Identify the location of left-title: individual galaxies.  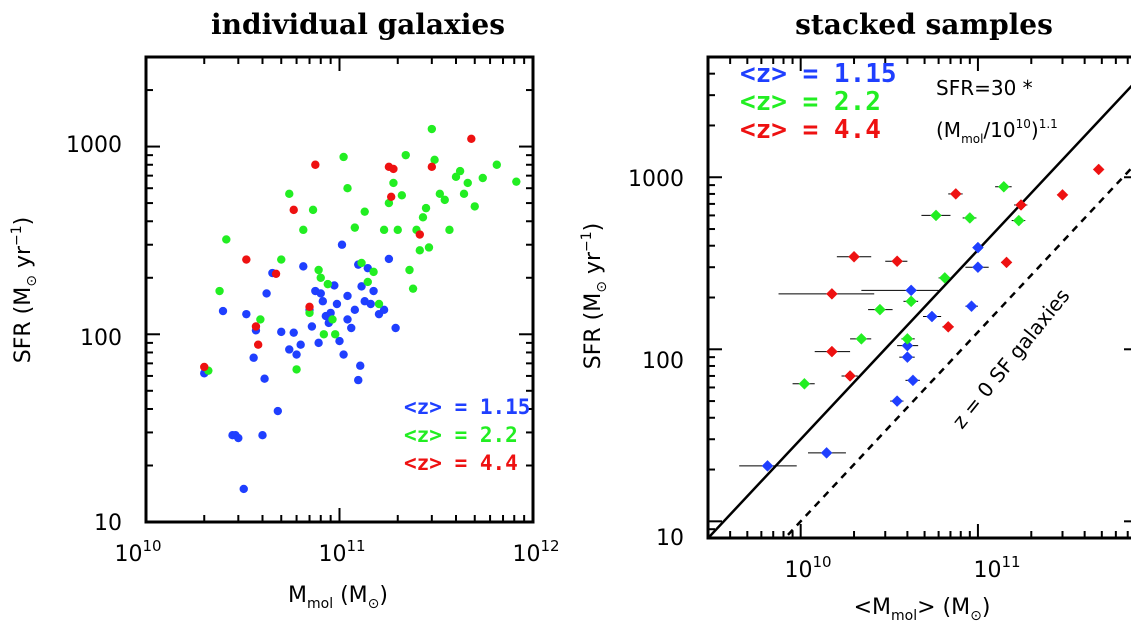
(358, 24).